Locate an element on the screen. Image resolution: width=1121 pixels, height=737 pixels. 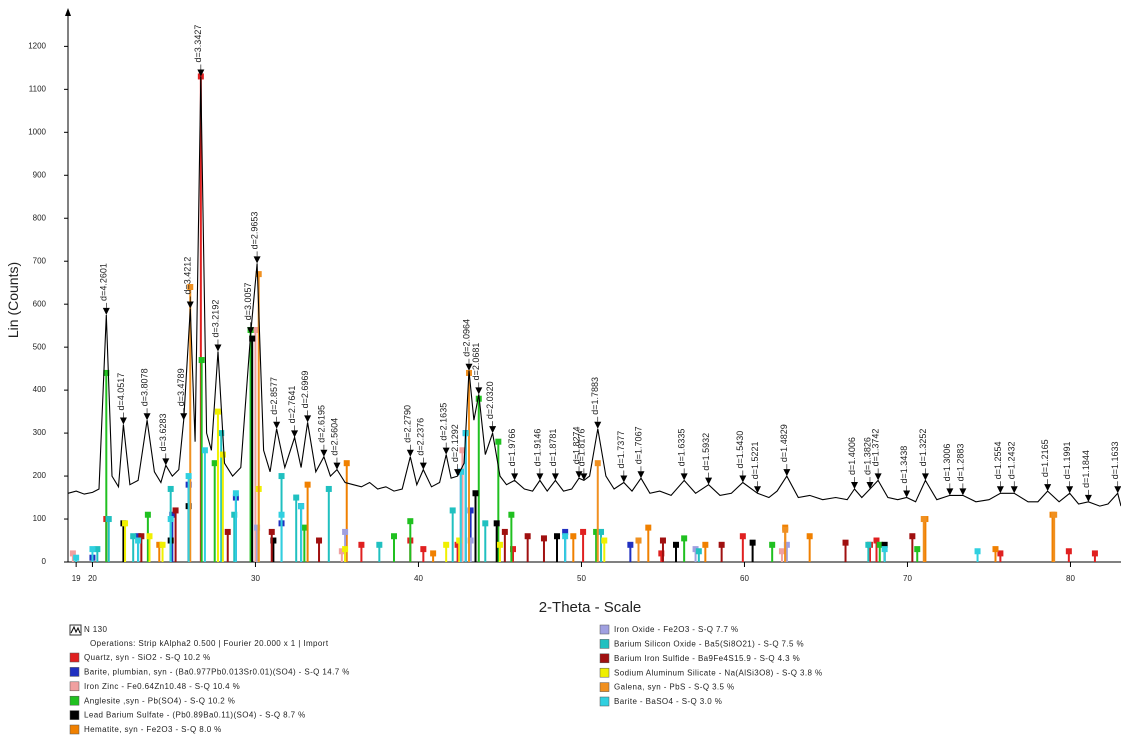
peak-label: d=1.3438 is located at coordinates (904, 465).